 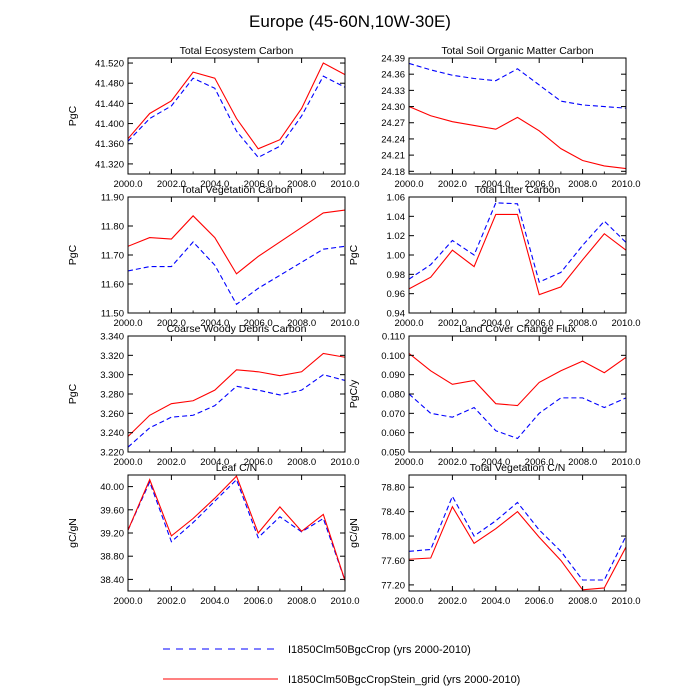 What do you see at coordinates (396, 314) in the screenshot?
I see `y-tick-label: 0.94` at bounding box center [396, 314].